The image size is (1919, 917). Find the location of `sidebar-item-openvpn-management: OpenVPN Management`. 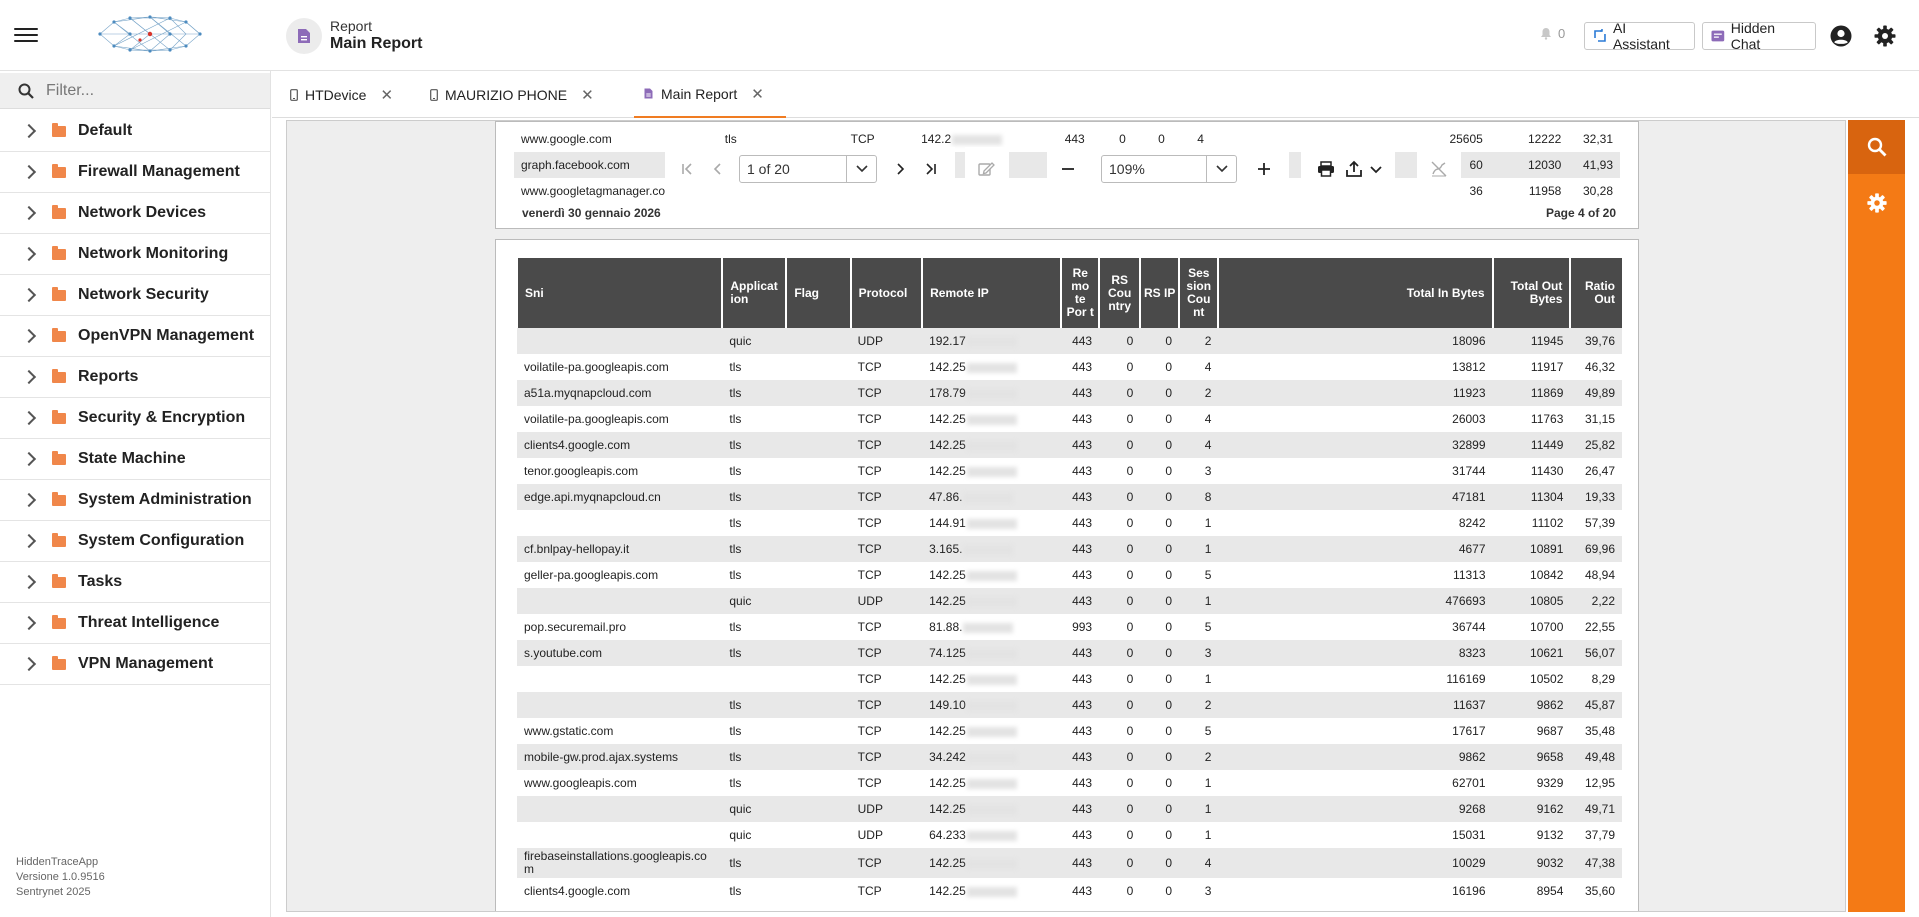

sidebar-item-openvpn-management: OpenVPN Management is located at coordinates (135, 336).